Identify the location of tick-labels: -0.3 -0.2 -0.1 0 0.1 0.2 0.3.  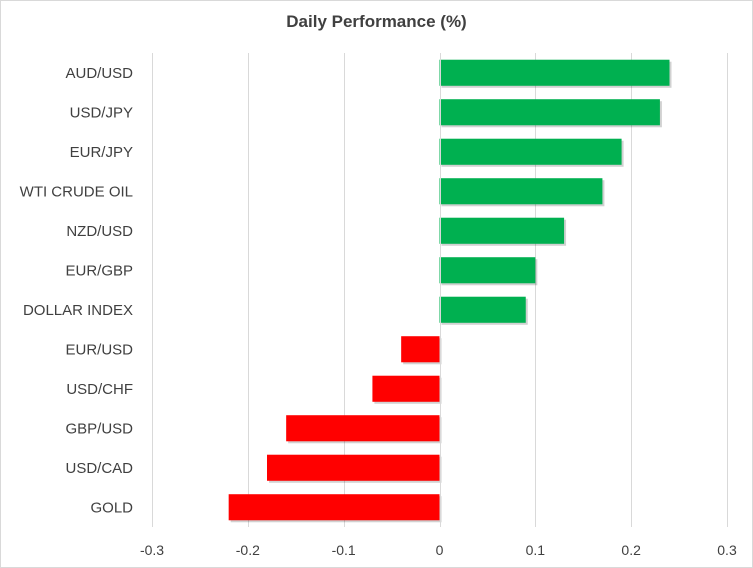
(438, 550).